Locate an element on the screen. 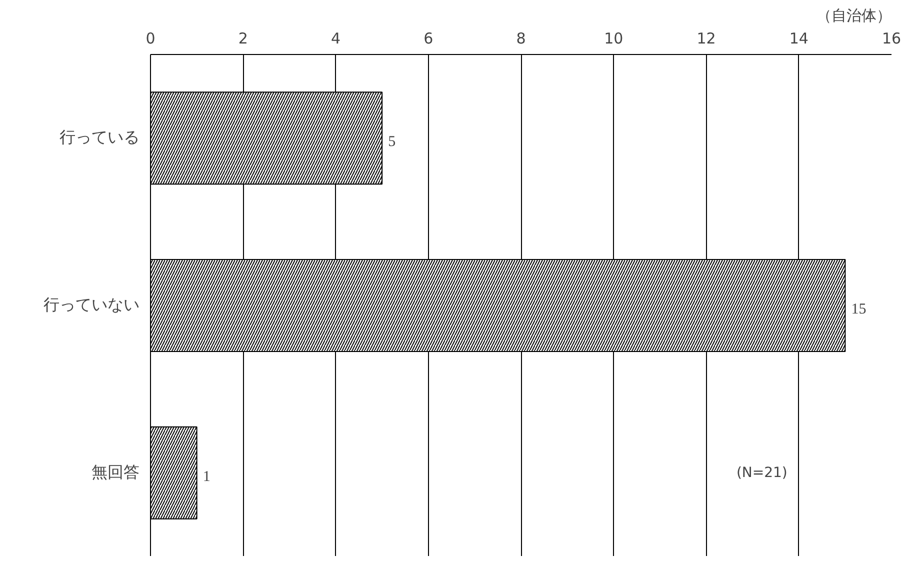 The width and height of the screenshot is (911, 562). x-tick-label: 16 is located at coordinates (892, 39).